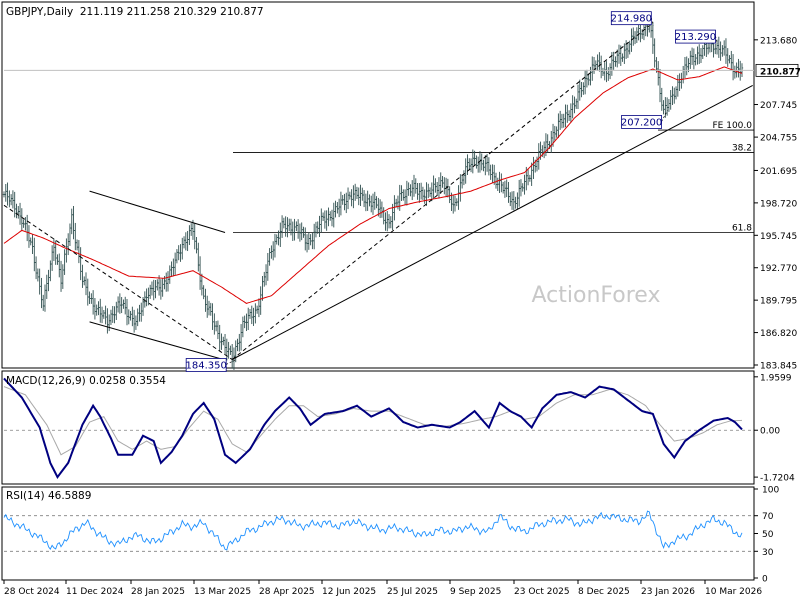 The height and width of the screenshot is (604, 800). What do you see at coordinates (287, 592) in the screenshot?
I see `time-tick-label: 28 Apr 2025` at bounding box center [287, 592].